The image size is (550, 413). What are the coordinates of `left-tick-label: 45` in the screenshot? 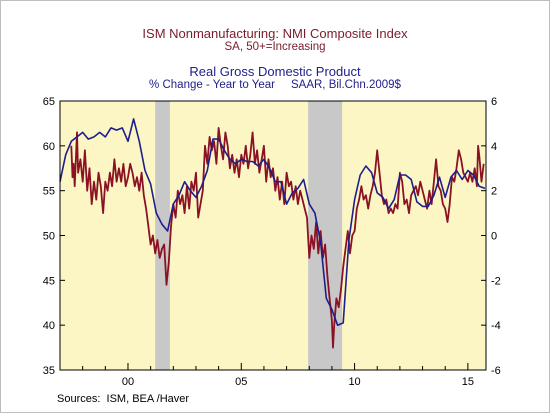 It's located at (49, 281).